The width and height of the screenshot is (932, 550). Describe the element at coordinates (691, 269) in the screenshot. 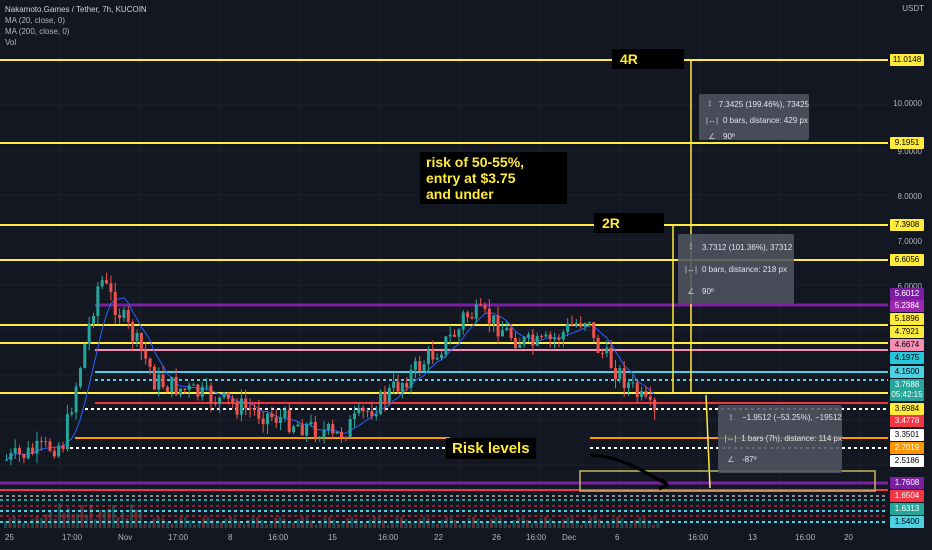

I see `bars-icon: |↔|` at that location.